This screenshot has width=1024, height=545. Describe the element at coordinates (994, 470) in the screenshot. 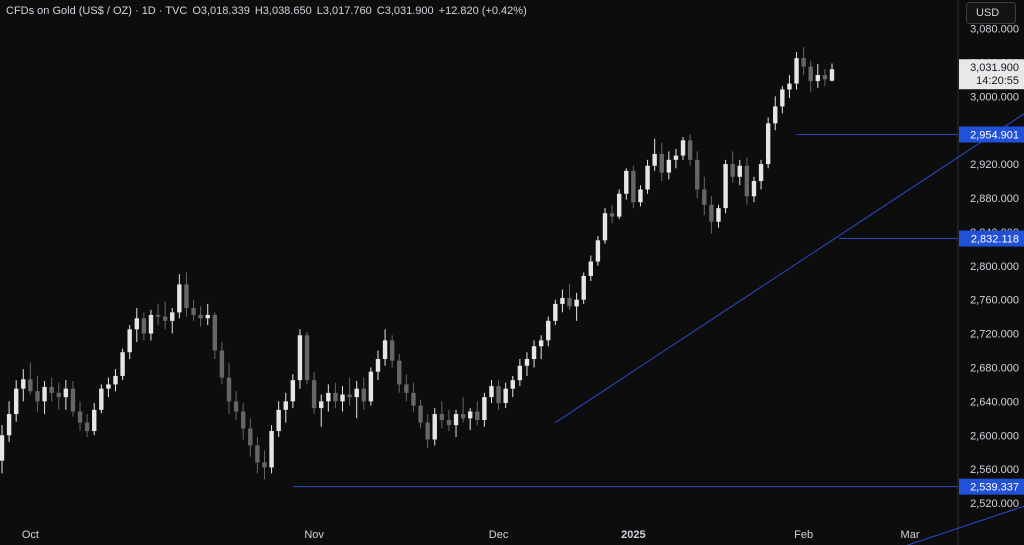

I see `y-tick-label: 2,560.000` at that location.